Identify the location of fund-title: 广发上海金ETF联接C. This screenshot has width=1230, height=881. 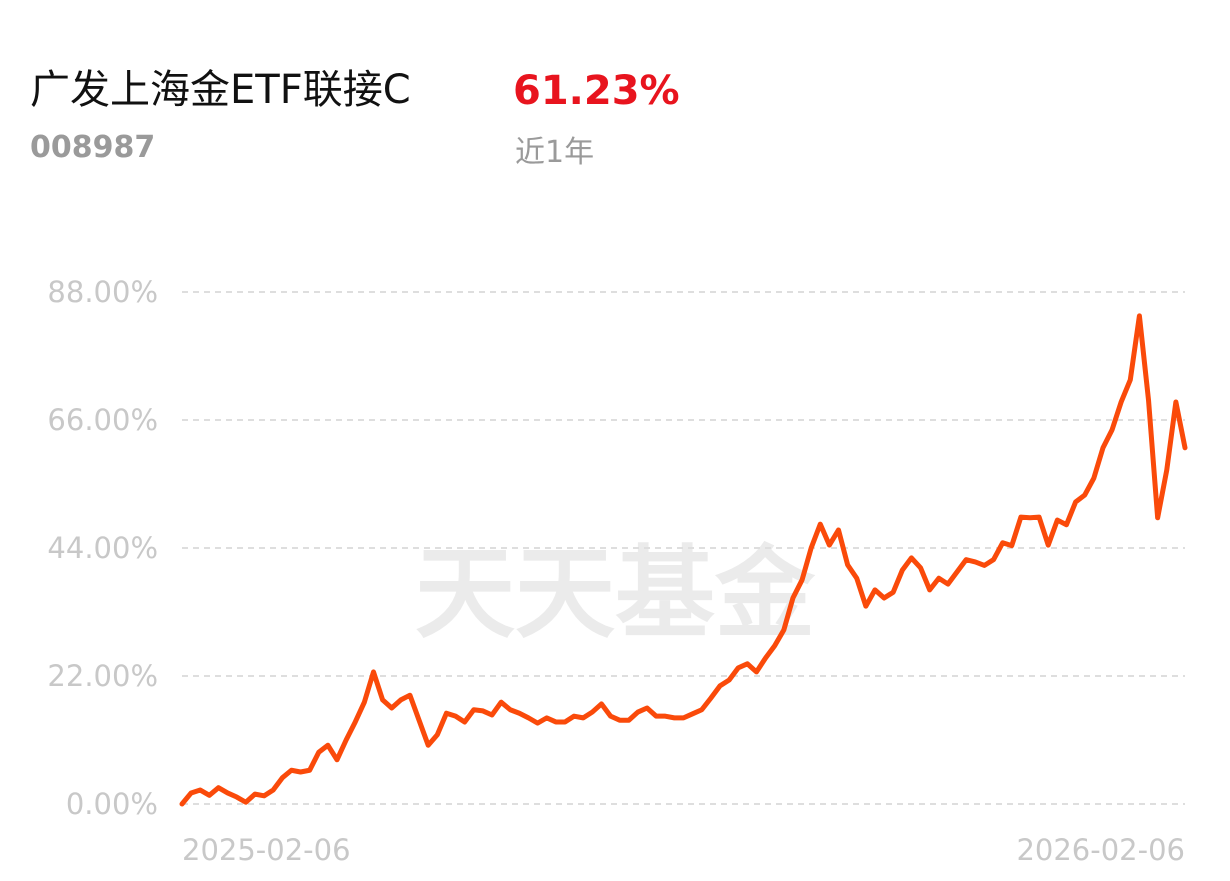
(220, 90).